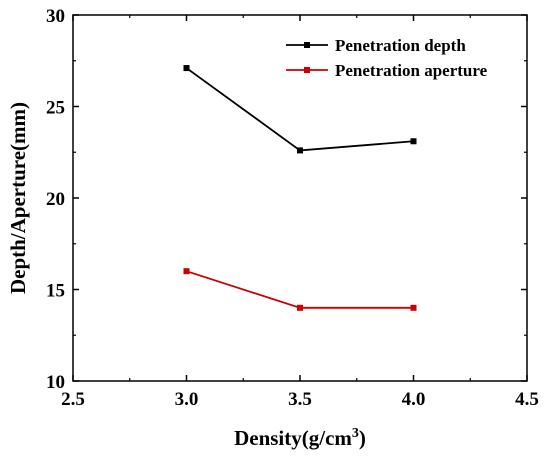  What do you see at coordinates (307, 70) in the screenshot?
I see `legend-marker-aperture` at bounding box center [307, 70].